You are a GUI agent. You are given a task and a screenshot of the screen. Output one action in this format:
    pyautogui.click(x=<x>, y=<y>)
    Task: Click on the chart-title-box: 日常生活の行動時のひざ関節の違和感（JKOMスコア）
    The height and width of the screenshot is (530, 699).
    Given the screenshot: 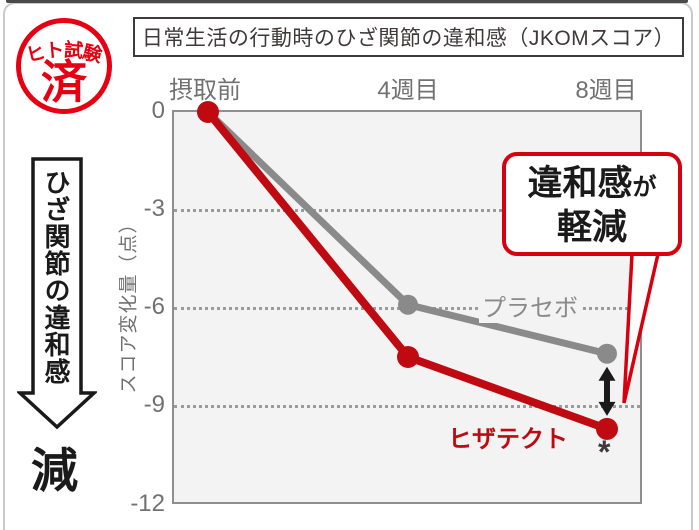 What is the action you would take?
    pyautogui.click(x=408, y=37)
    